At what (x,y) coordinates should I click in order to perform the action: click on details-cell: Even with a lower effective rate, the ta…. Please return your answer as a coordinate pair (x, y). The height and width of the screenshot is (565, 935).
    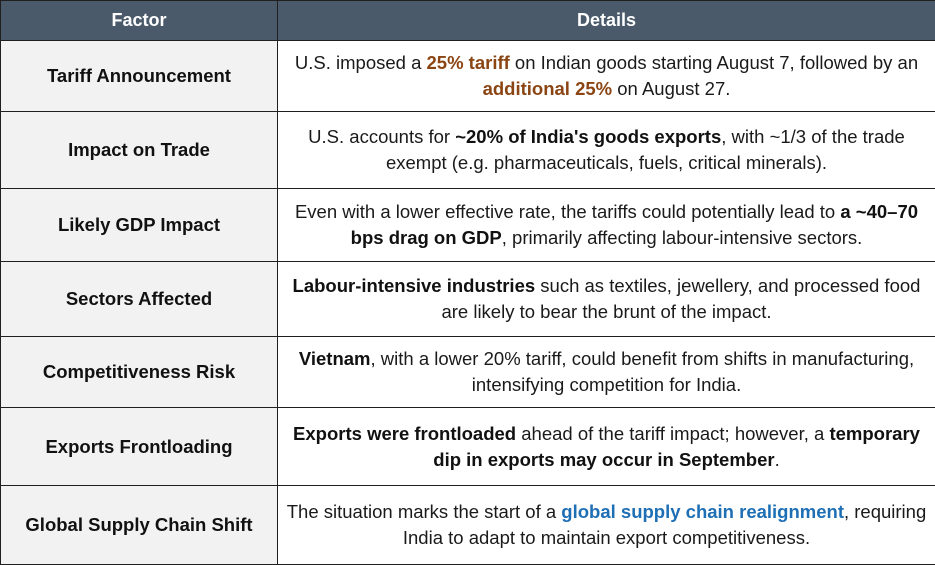
    Looking at the image, I should click on (606, 225).